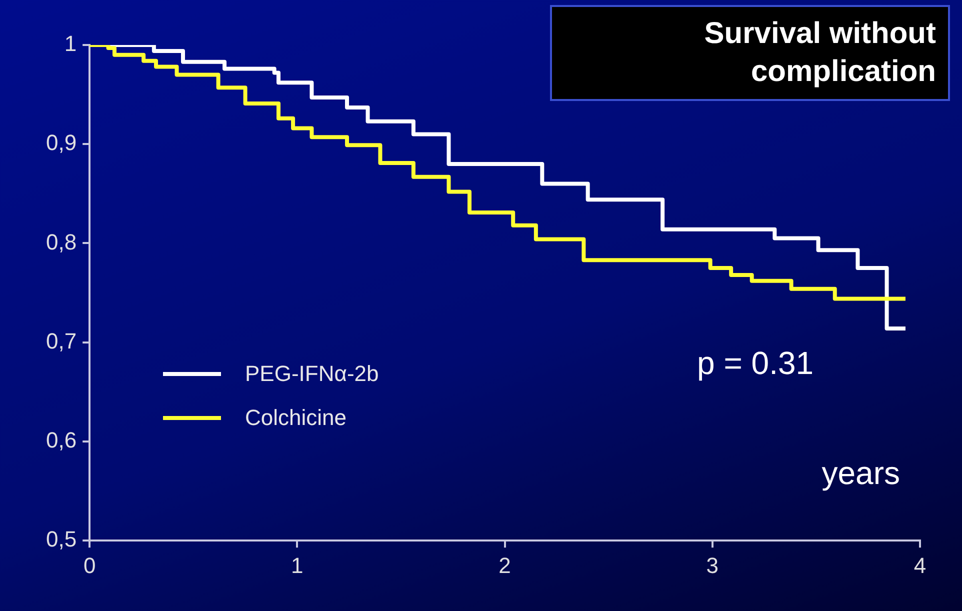 The width and height of the screenshot is (962, 611). What do you see at coordinates (750, 53) in the screenshot?
I see `title-panel: Survival without complication` at bounding box center [750, 53].